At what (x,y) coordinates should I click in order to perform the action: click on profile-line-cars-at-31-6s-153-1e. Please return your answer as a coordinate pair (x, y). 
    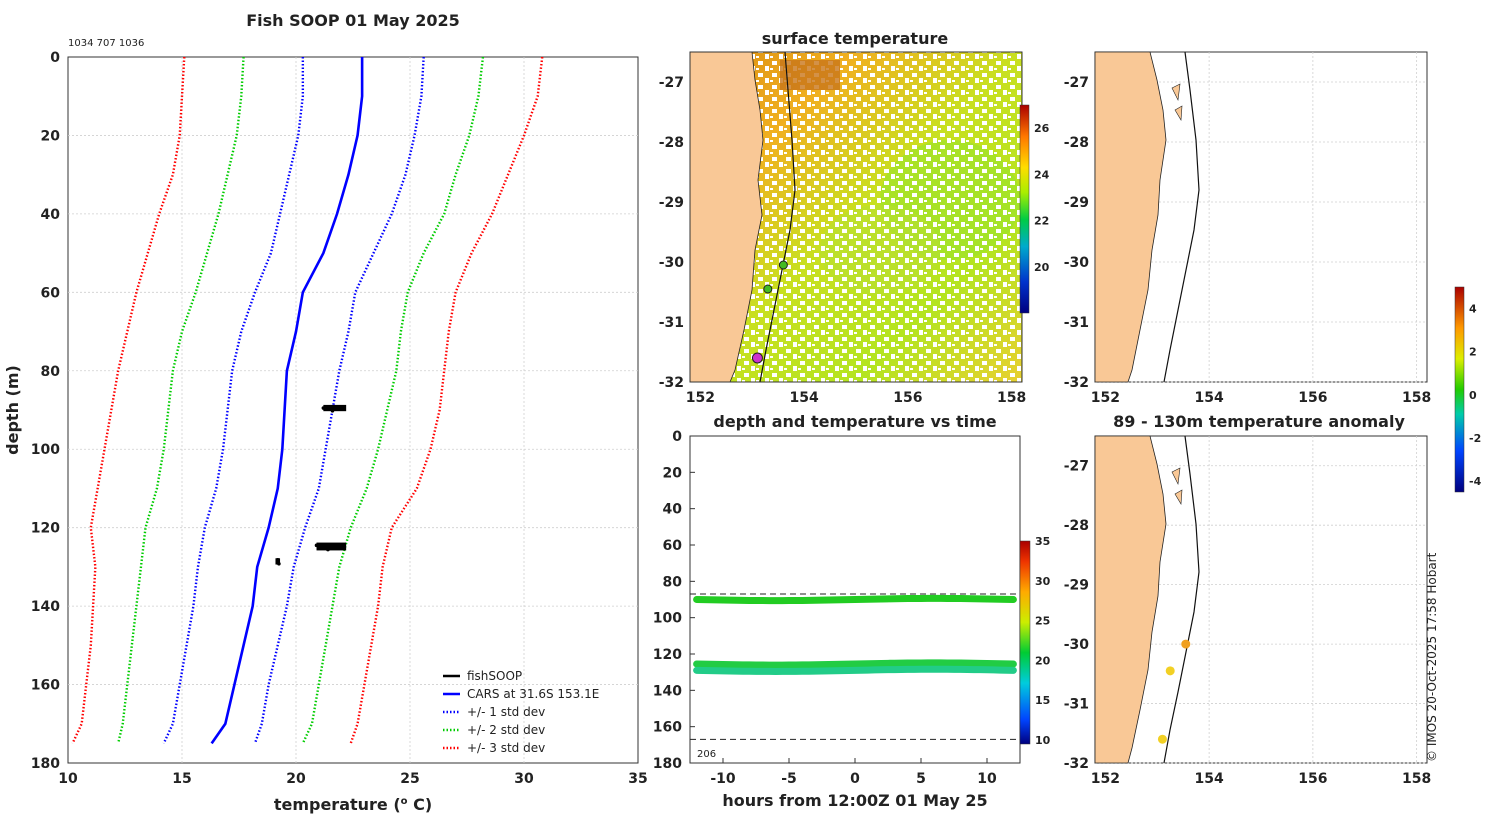
    Looking at the image, I should click on (287, 401).